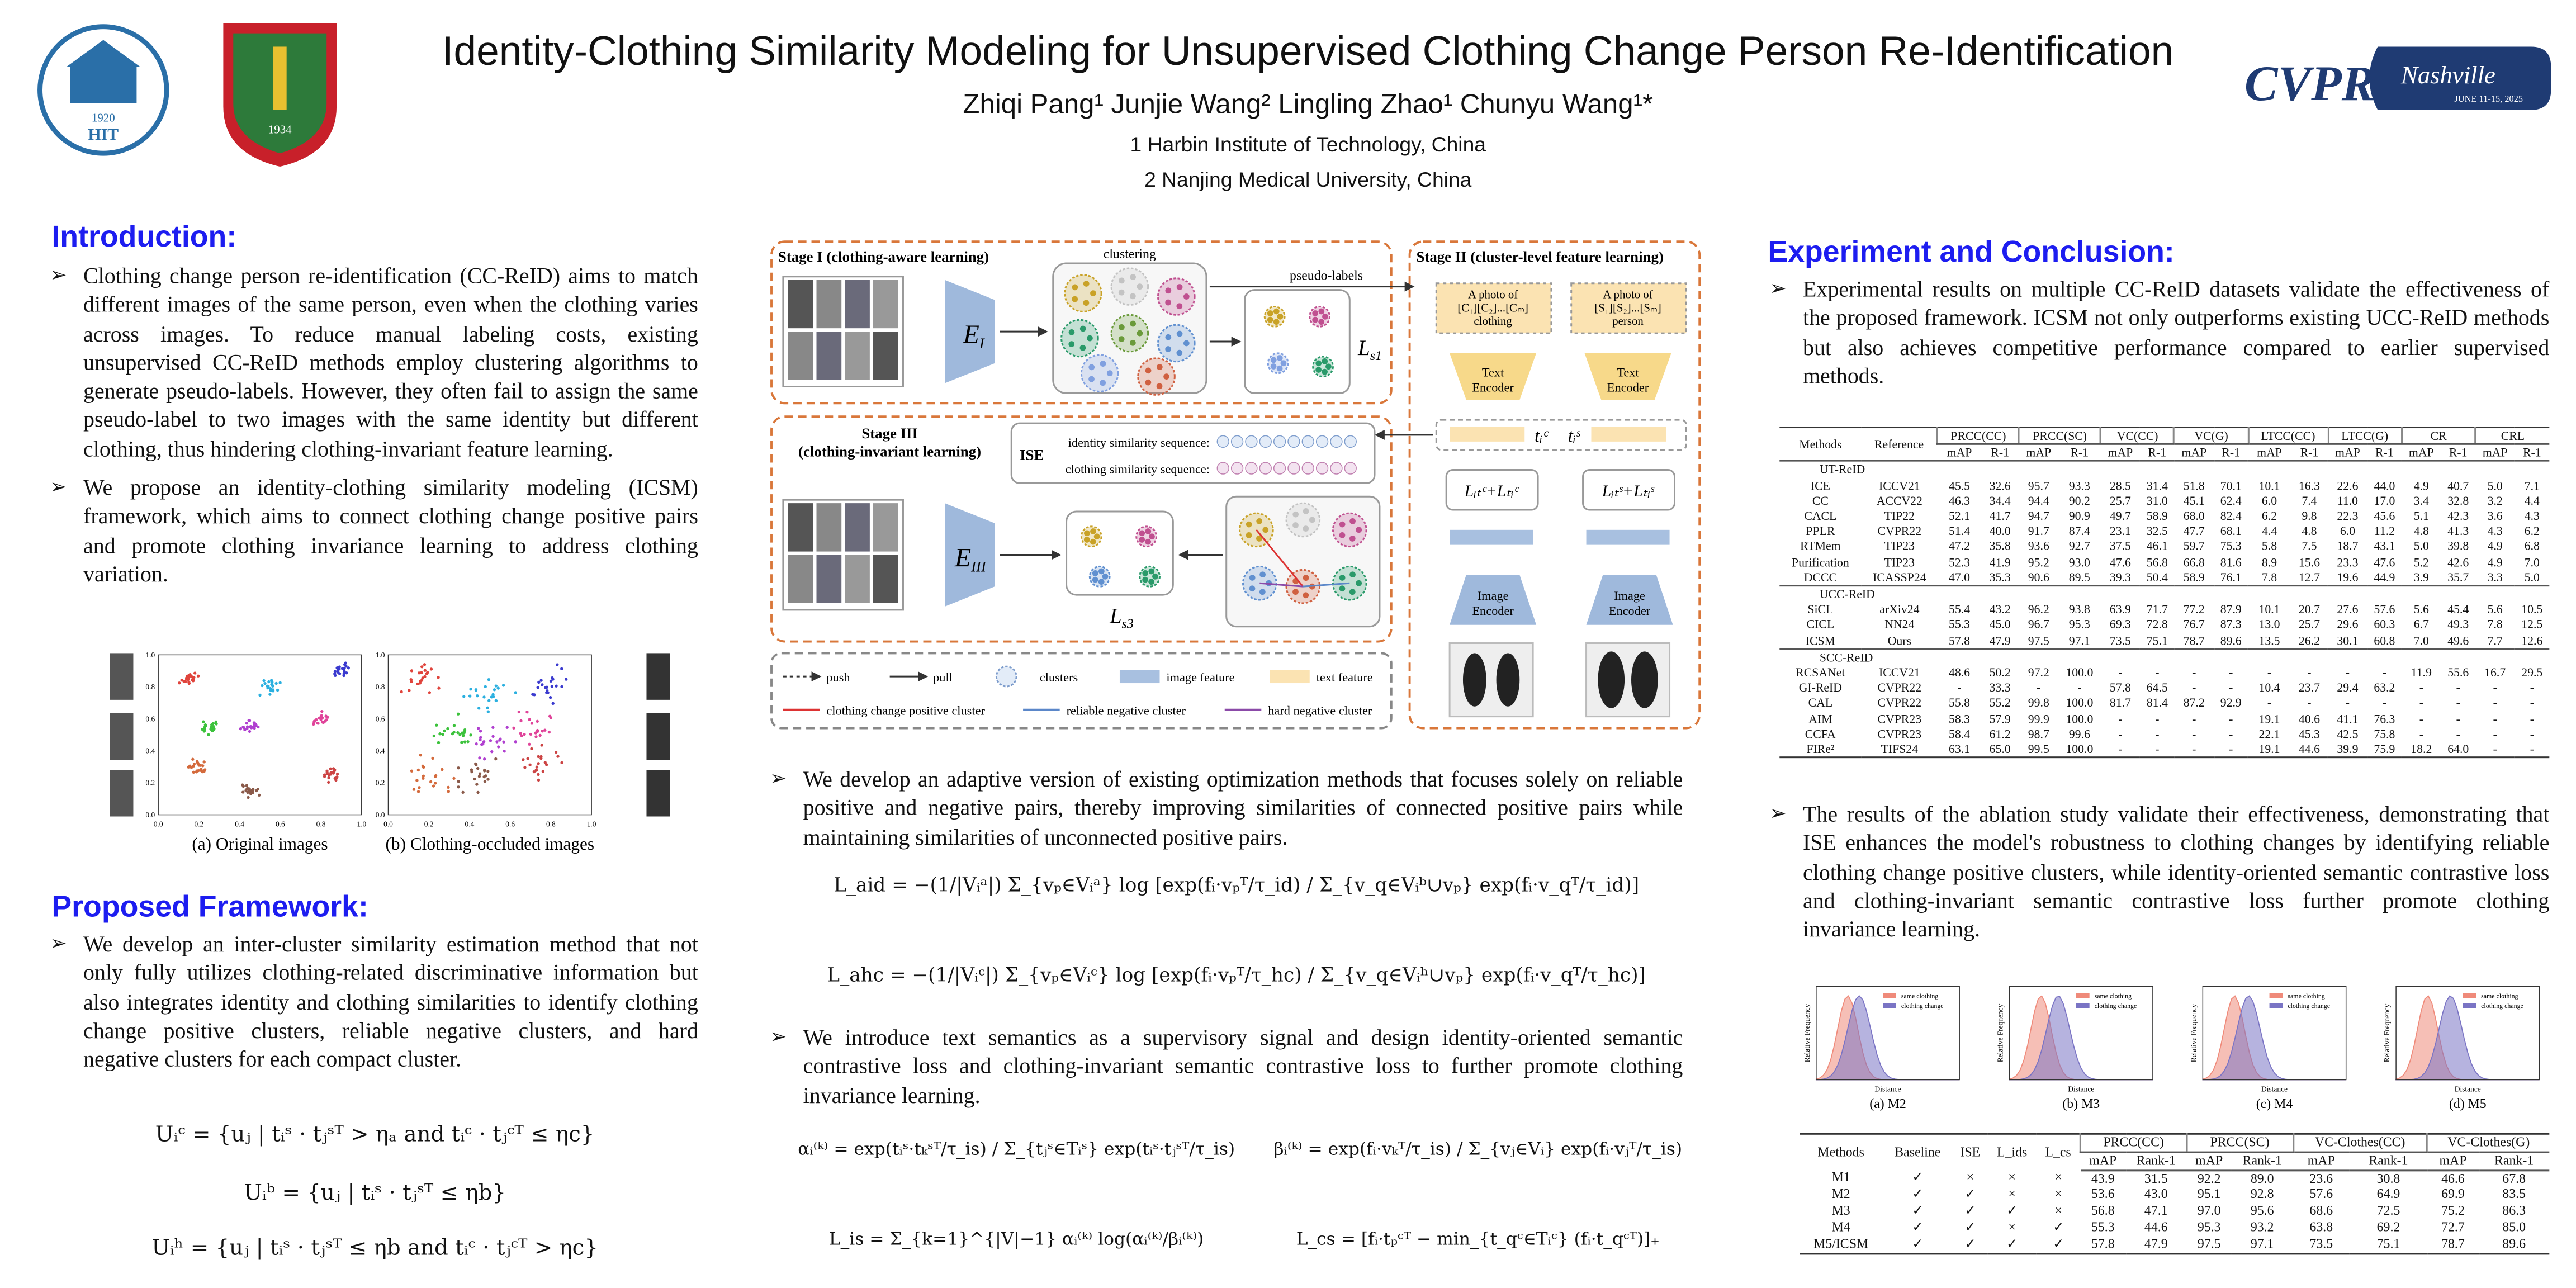  I want to click on encoder-text: Encoder, so click(1493, 387).